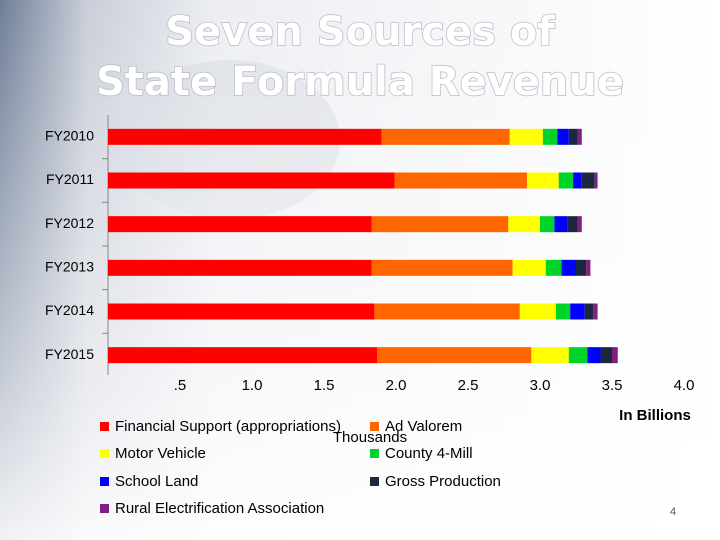  Describe the element at coordinates (219, 508) in the screenshot. I see `legend-label: Rural Electrification Association` at that location.